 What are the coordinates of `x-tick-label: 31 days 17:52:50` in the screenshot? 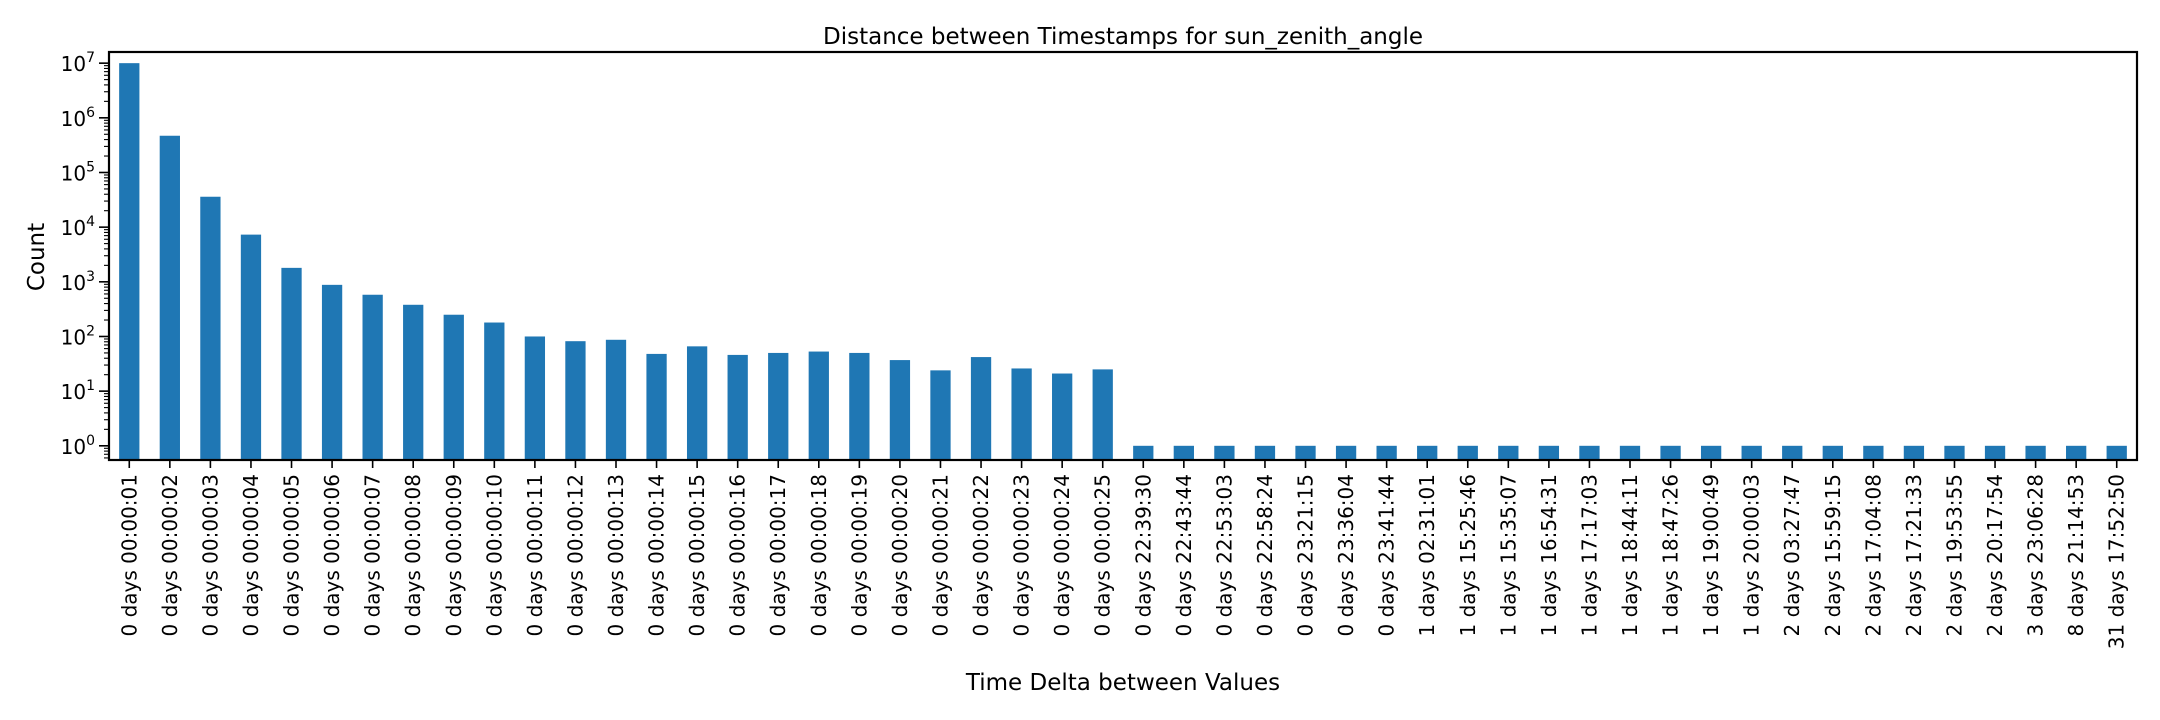 It's located at (2117, 561).